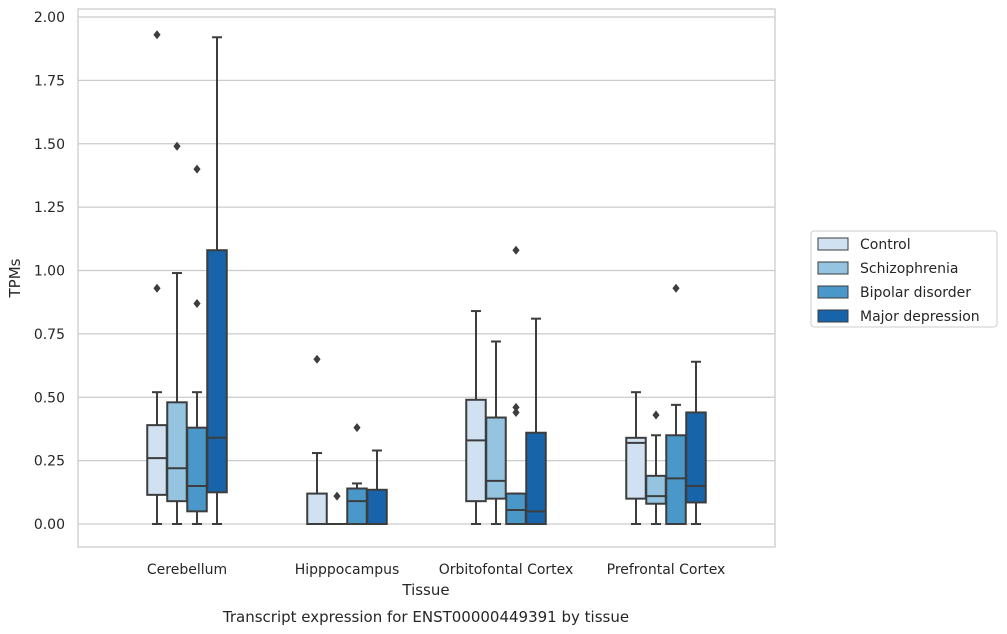 This screenshot has width=1007, height=634. Describe the element at coordinates (915, 293) in the screenshot. I see `legend-label: Bipolar disorder` at that location.